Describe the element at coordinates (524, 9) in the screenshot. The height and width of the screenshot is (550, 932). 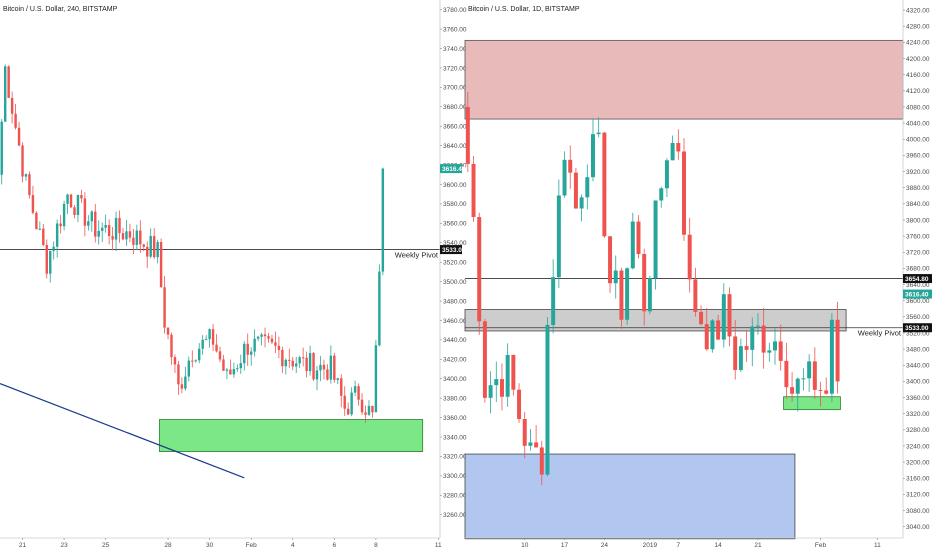
I see `chart-title: Bitcoin / U.S. Dollar, 1D, BITSTAMP` at that location.